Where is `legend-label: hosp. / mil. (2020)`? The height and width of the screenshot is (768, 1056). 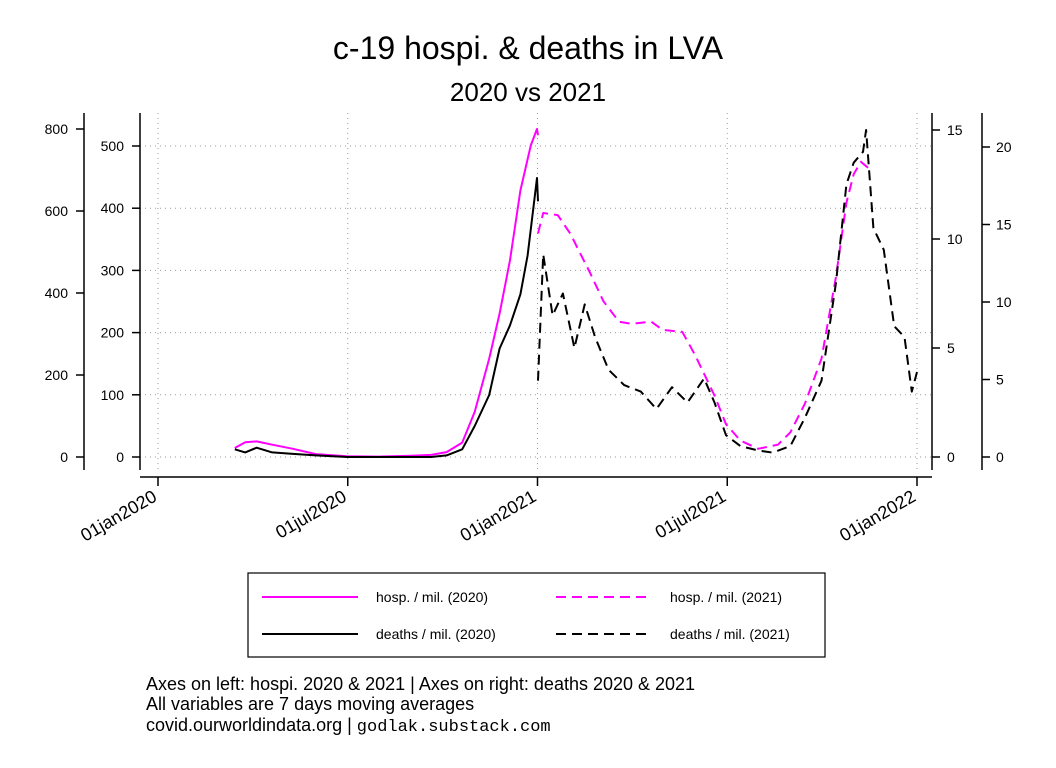 legend-label: hosp. / mil. (2020) is located at coordinates (432, 597).